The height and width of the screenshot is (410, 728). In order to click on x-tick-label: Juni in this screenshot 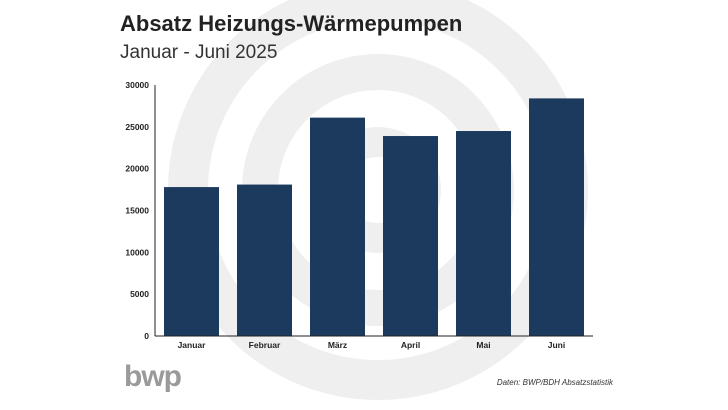, I will do `click(556, 345)`.